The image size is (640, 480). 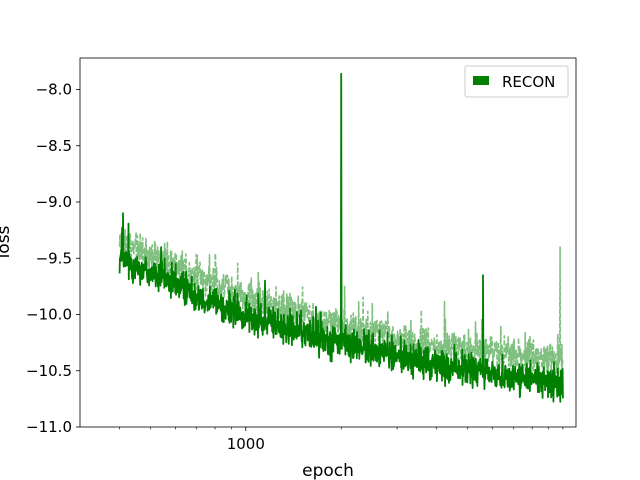 I want to click on y-axis: −8.0 −8.5 −9.0 −9.5 −10.0 −10.5 −11.0, so click(x=53, y=258).